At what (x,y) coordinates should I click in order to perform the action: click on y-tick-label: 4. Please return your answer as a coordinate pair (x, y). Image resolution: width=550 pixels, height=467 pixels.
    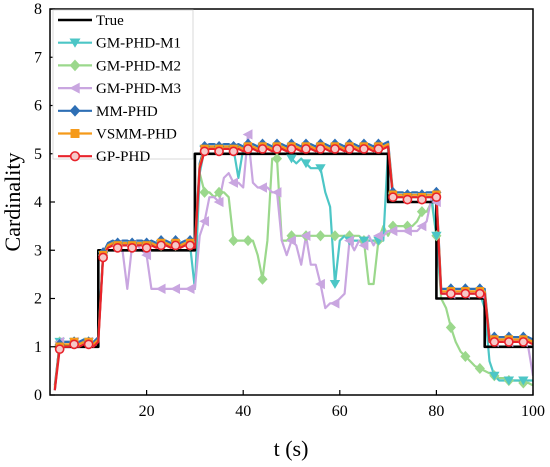
    Looking at the image, I should click on (38, 202).